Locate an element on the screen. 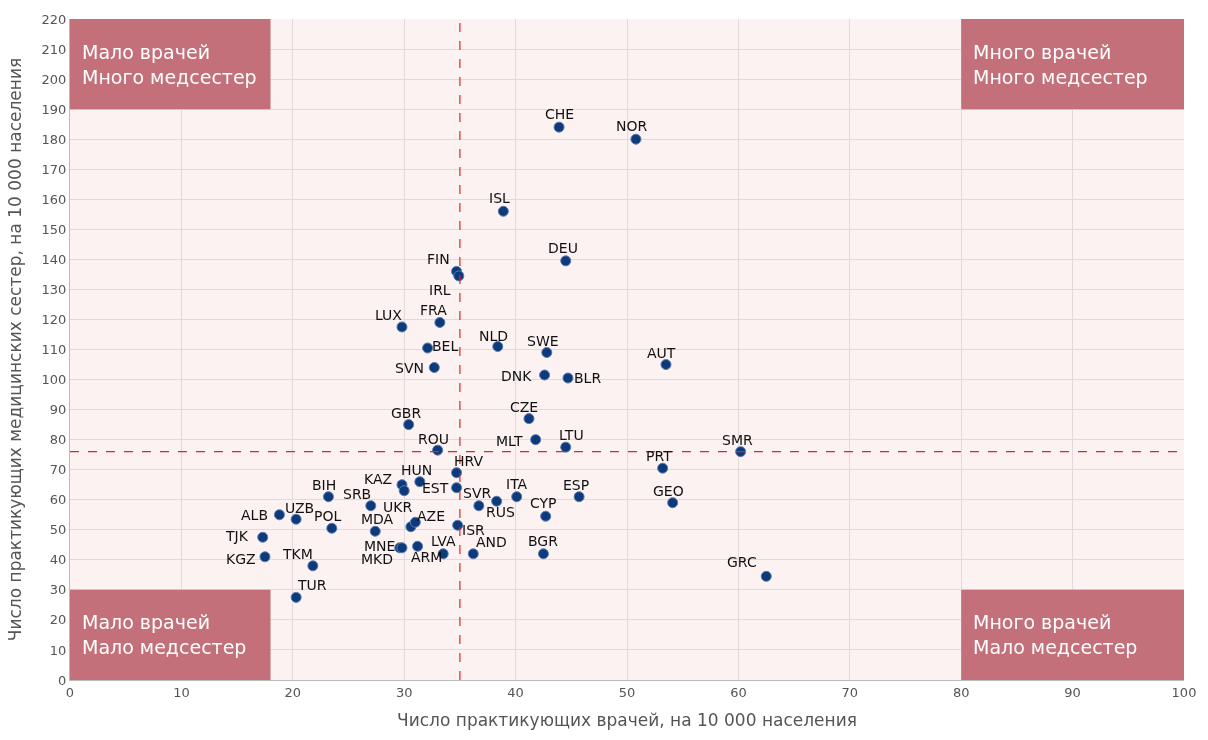 The image size is (1208, 740). y-tick-label: 150 is located at coordinates (54, 229).